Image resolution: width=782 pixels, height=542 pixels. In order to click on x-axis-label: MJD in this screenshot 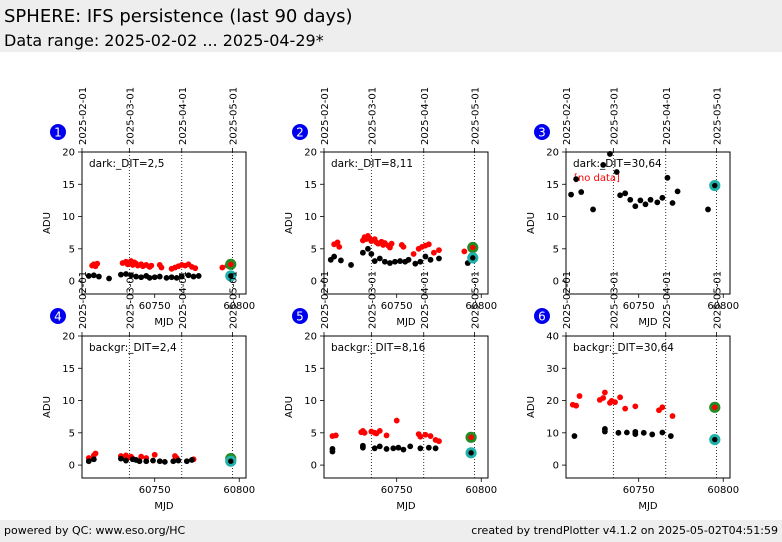, I will do `click(164, 322)`.